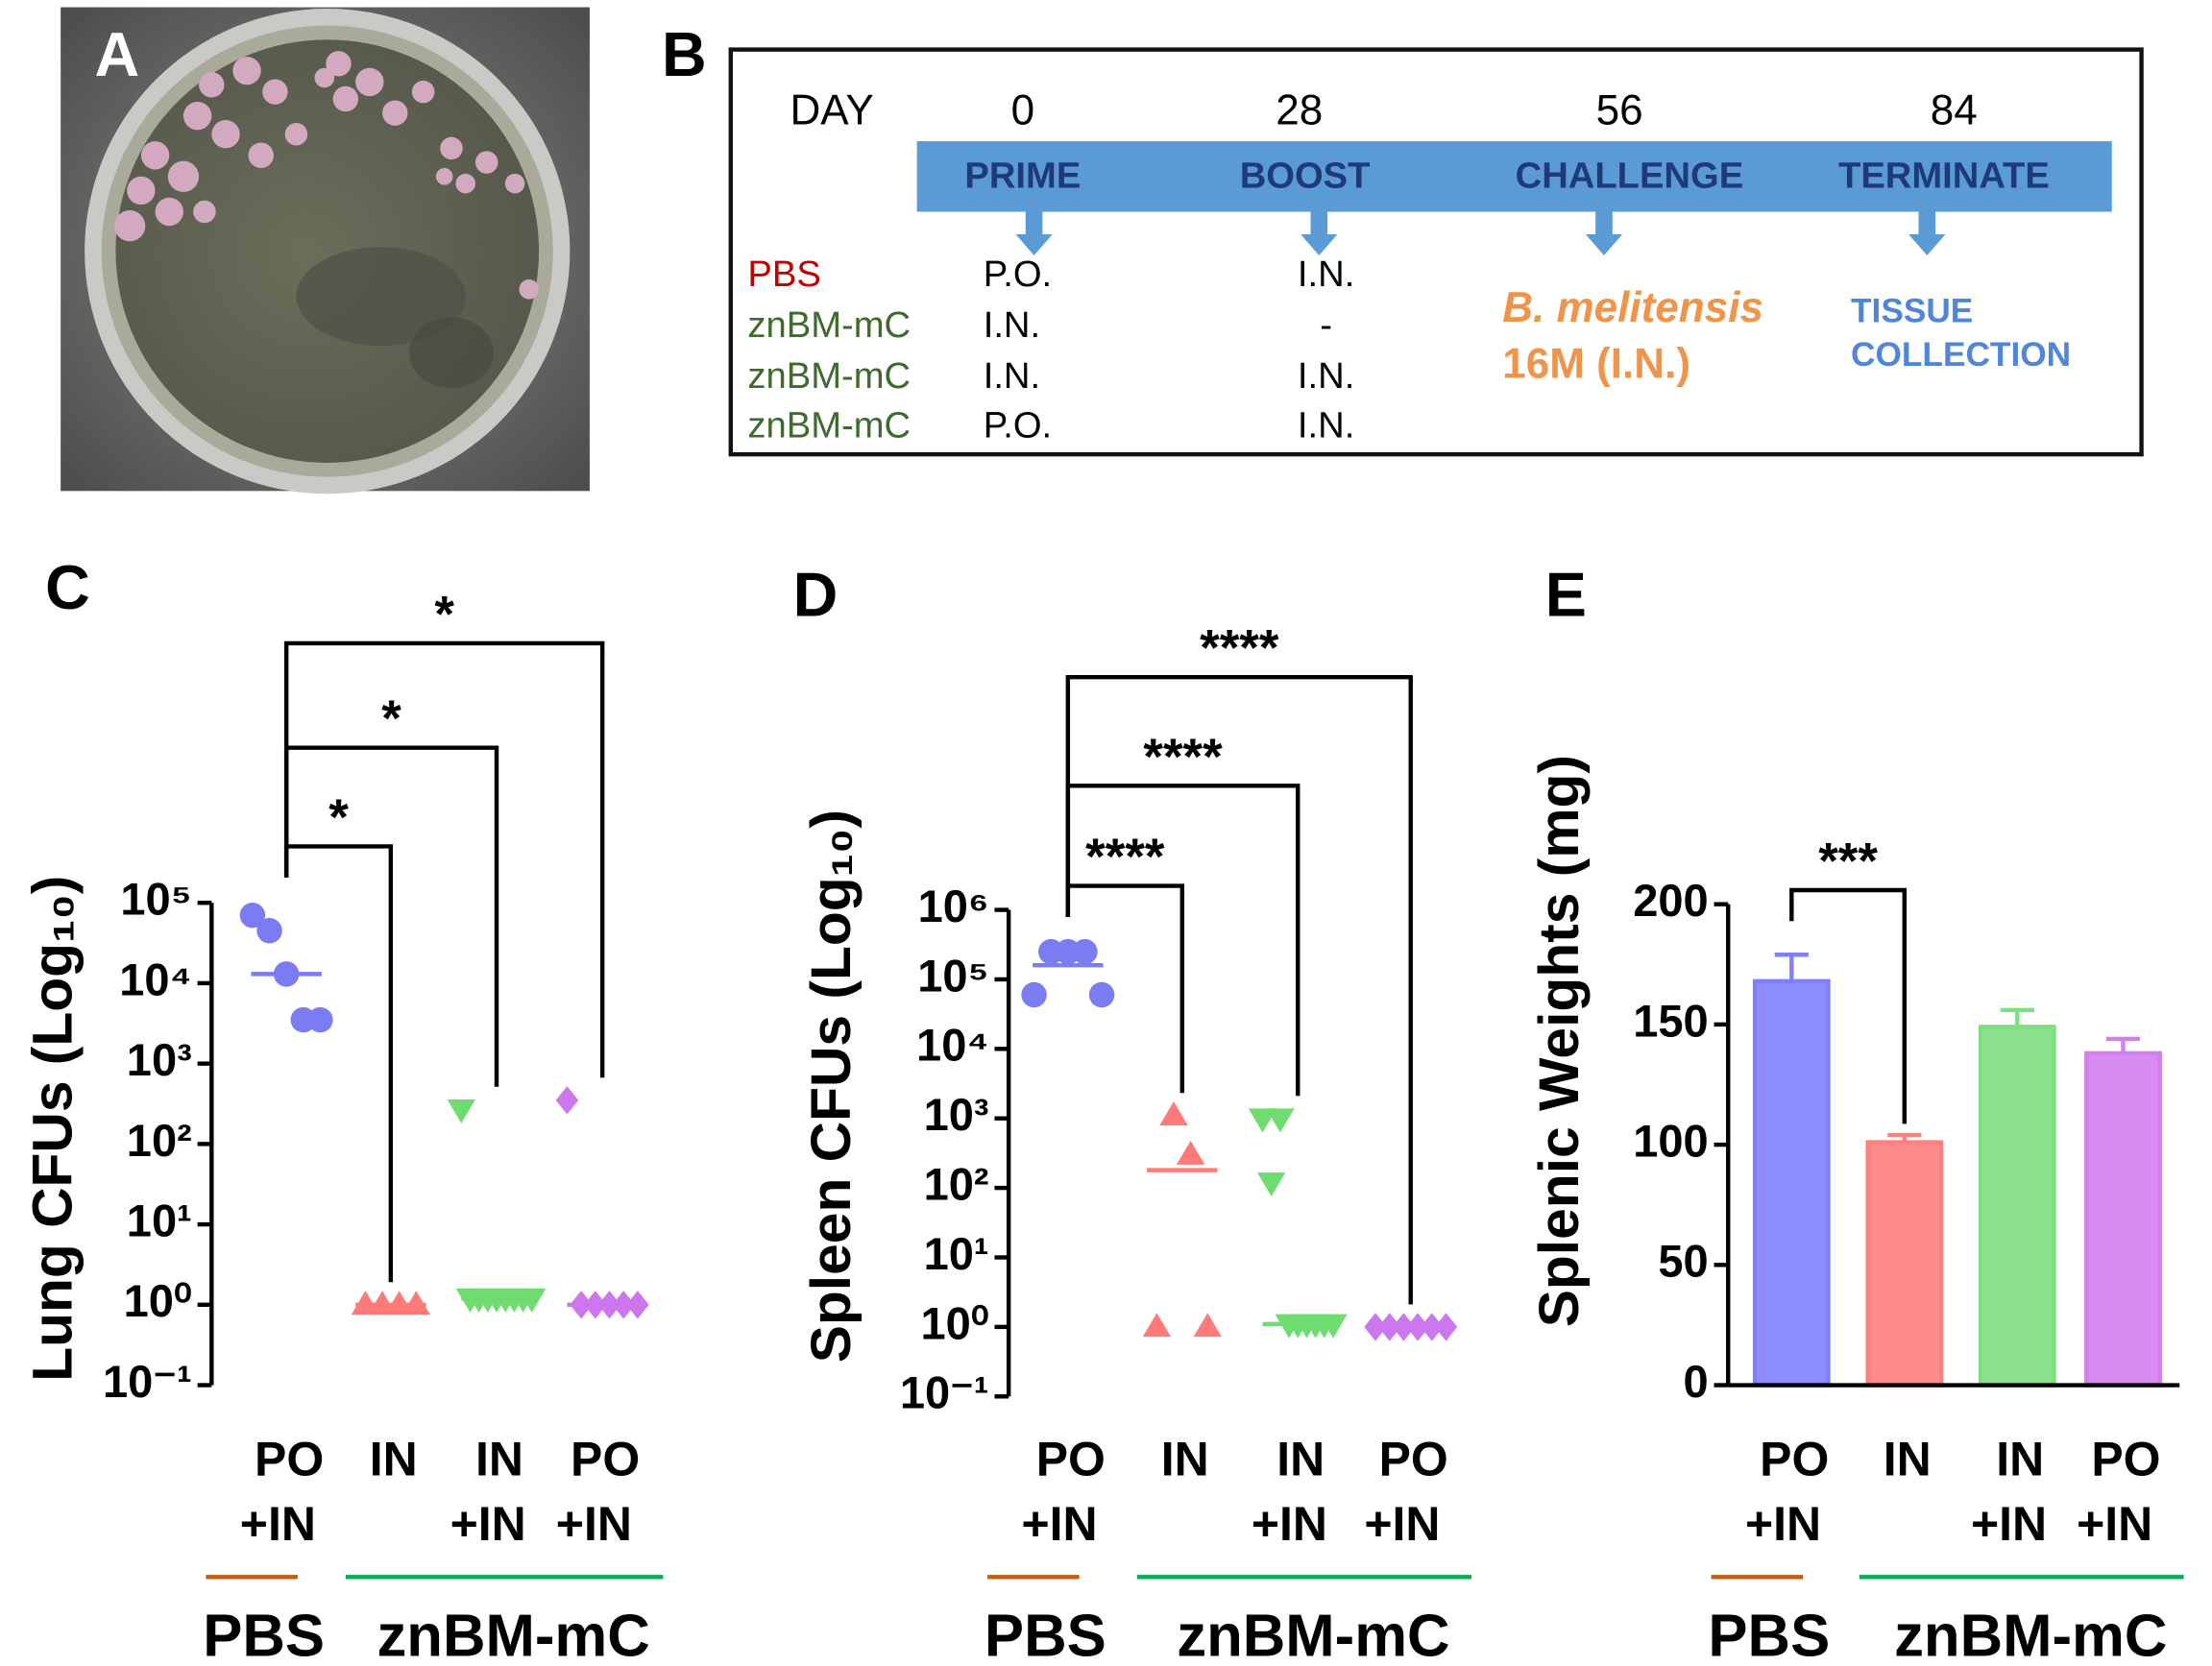  What do you see at coordinates (1559, 1041) in the screenshot?
I see `y-axis-title: Splenic Weights (mg)` at bounding box center [1559, 1041].